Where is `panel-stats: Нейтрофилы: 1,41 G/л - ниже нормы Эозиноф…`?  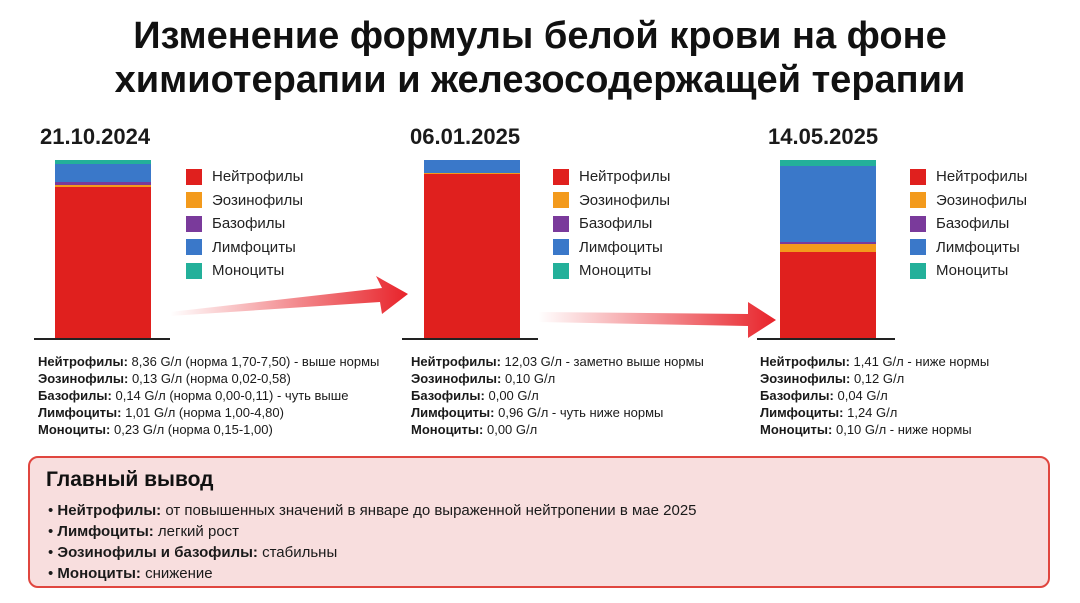
panel-stats: Нейтрофилы: 1,41 G/л - ниже нормы Эозиноф… is located at coordinates (874, 395).